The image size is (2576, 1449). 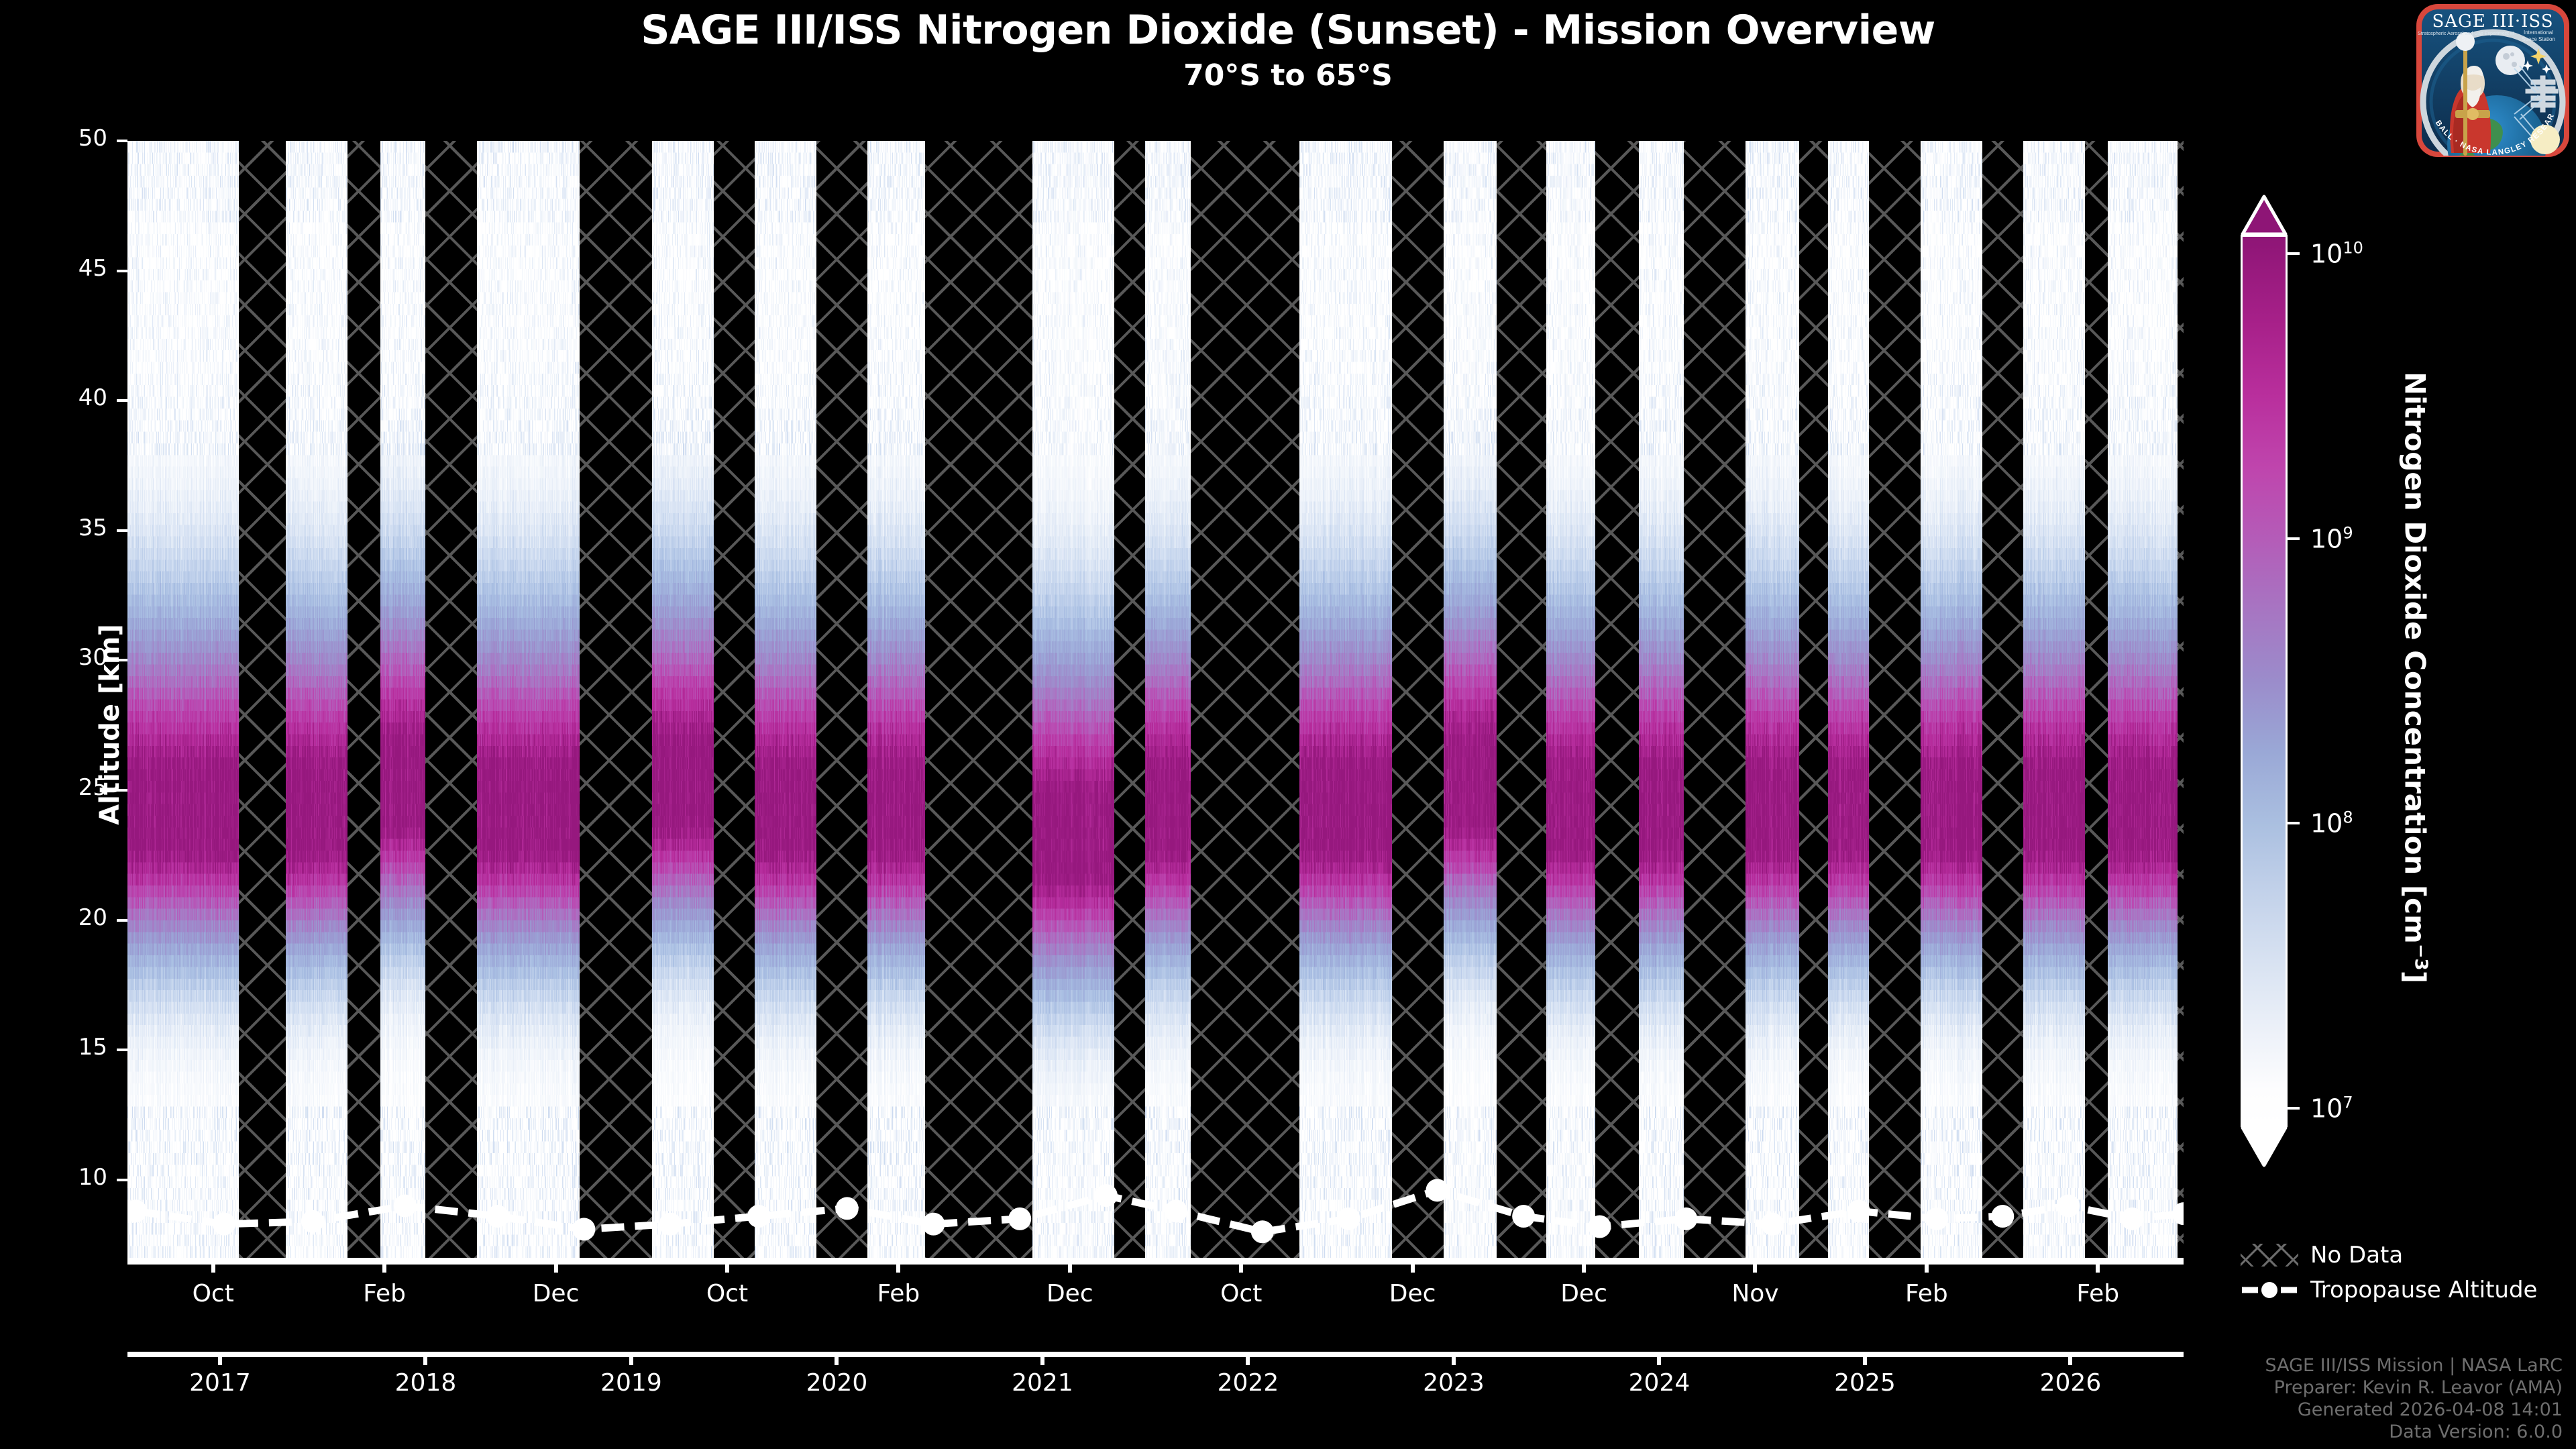 What do you see at coordinates (2269, 1255) in the screenshot?
I see `no-data-hatch-icon` at bounding box center [2269, 1255].